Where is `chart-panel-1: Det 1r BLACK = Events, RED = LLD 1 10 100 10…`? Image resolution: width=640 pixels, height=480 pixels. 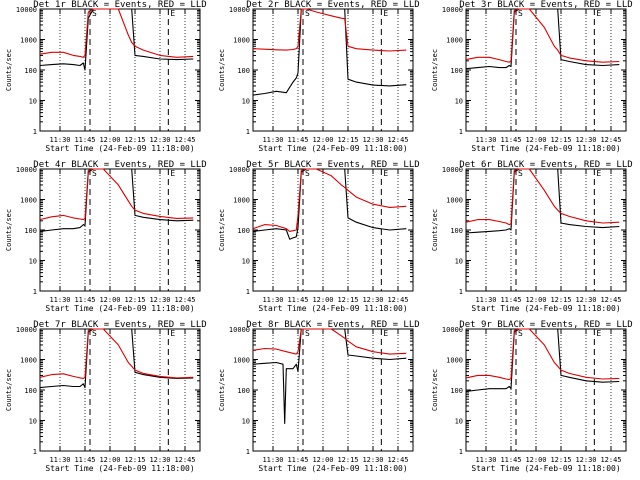 chart-panel-1: Det 1r BLACK = Events, RED = LLD 1 10 100 10… is located at coordinates (106, 76).